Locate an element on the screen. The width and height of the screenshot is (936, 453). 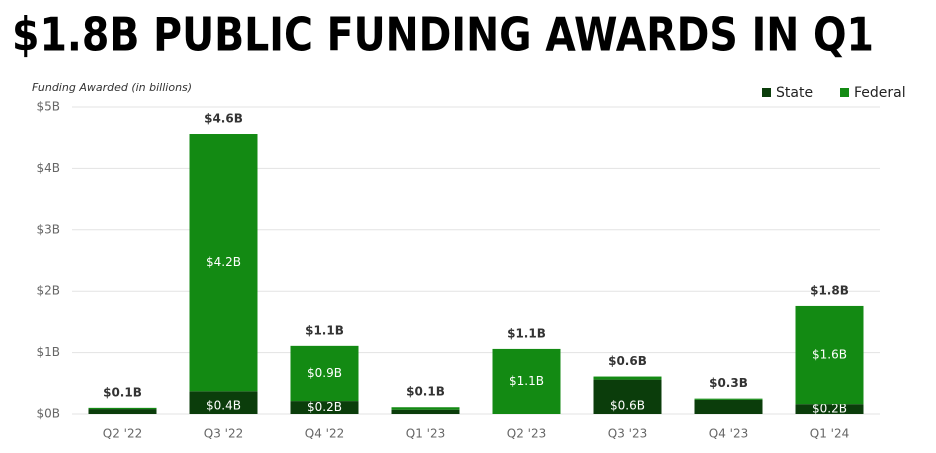
segment-label: $1.6B is located at coordinates (829, 355).